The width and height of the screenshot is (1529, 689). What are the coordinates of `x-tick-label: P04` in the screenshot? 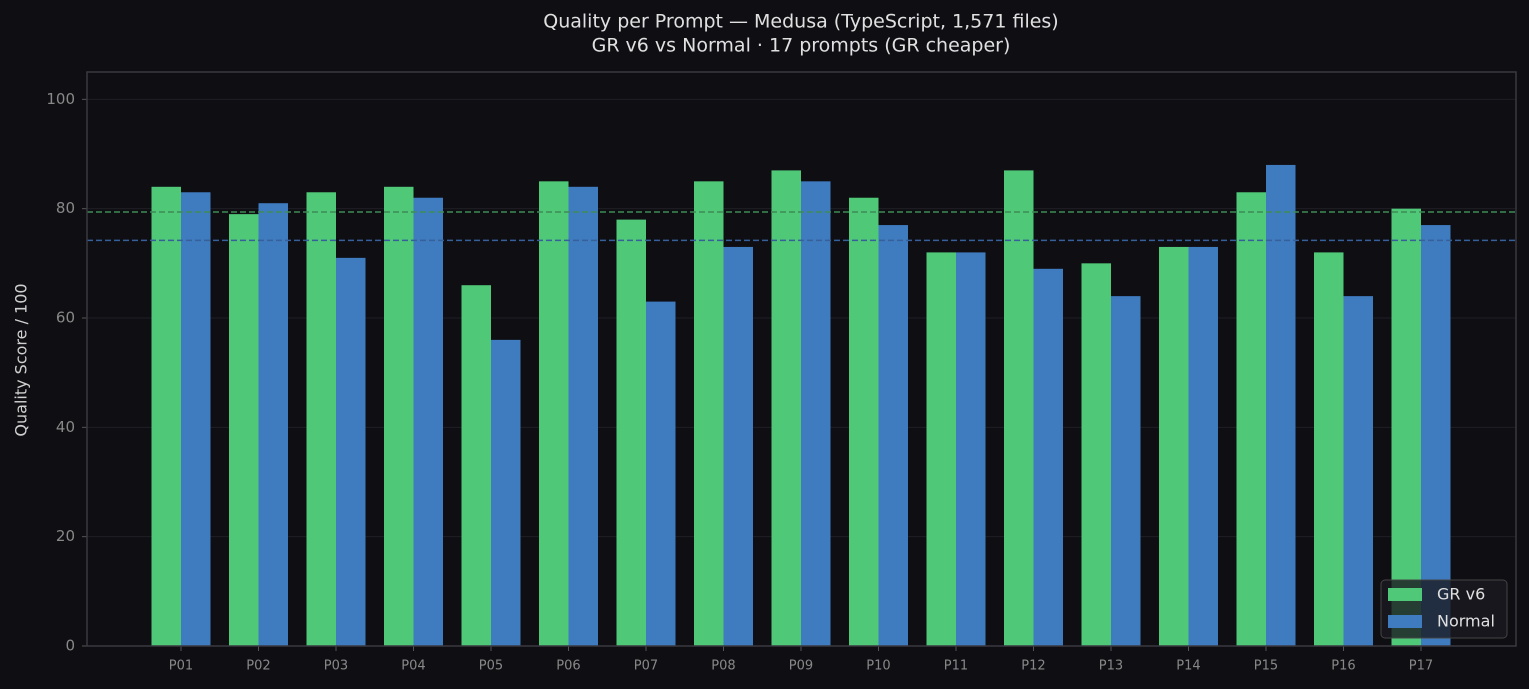 It's located at (413, 666).